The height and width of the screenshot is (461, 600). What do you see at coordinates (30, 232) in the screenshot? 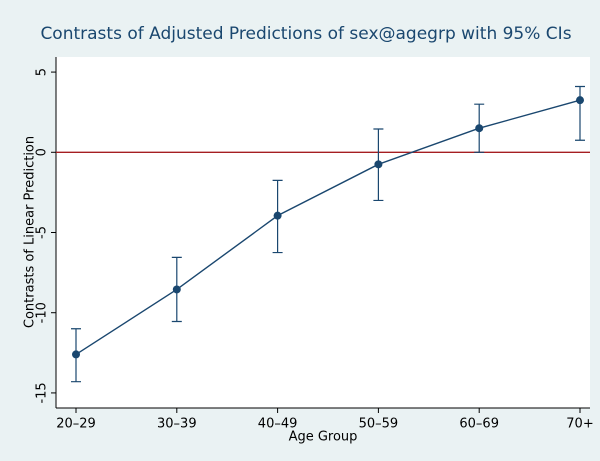
I see `y-axis-title: Contrasts of Linear Prediction` at bounding box center [30, 232].